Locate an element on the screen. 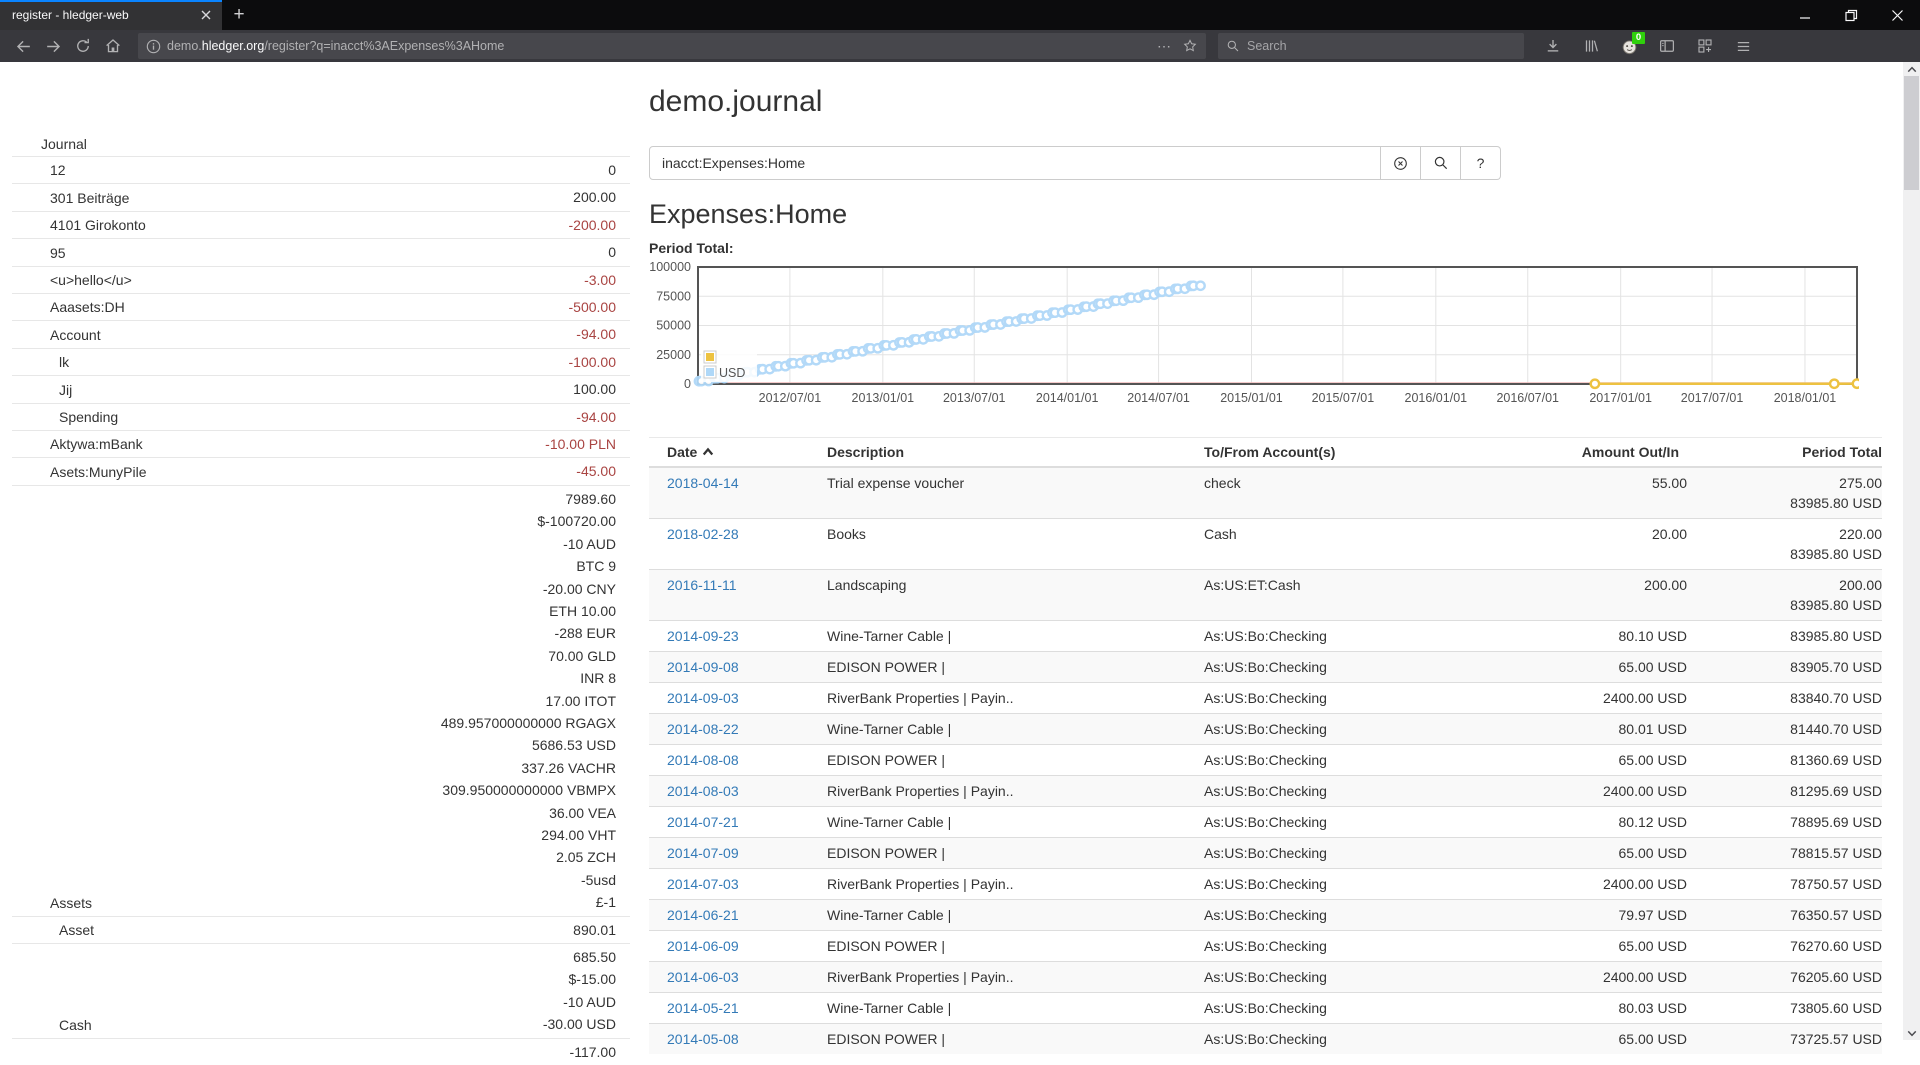 This screenshot has width=1920, height=1065. balance-amount: -288 EUR is located at coordinates (528, 633).